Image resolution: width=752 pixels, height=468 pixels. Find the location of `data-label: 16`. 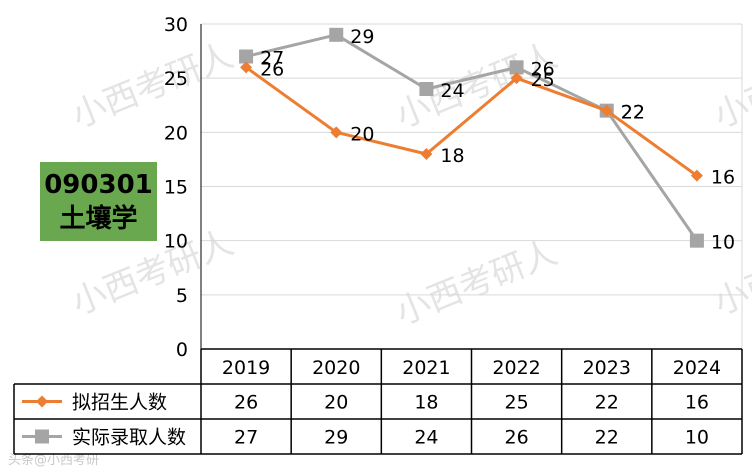

data-label: 16 is located at coordinates (723, 178).